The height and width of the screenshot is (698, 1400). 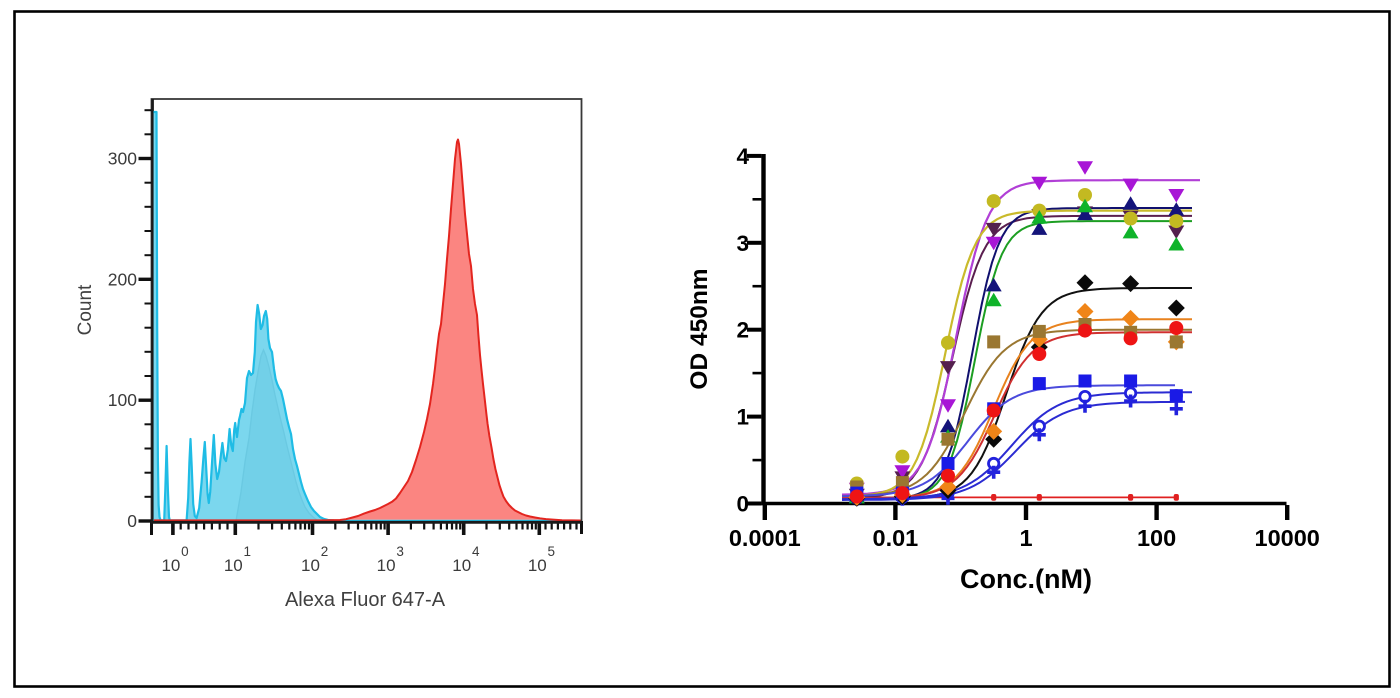 What do you see at coordinates (85, 309) in the screenshot?
I see `svg-text: Count` at bounding box center [85, 309].